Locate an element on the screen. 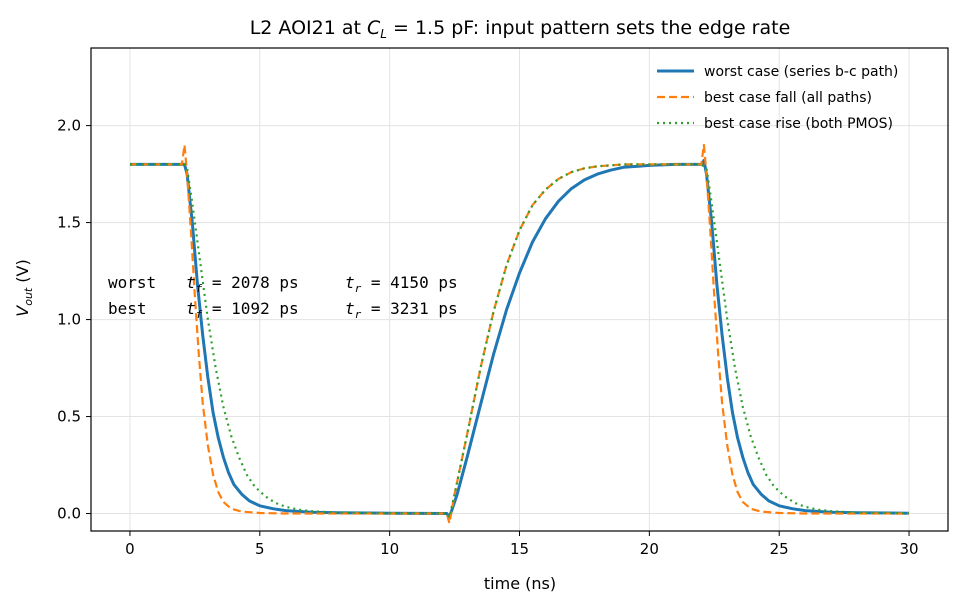  x-tick-label: 25 is located at coordinates (779, 549).